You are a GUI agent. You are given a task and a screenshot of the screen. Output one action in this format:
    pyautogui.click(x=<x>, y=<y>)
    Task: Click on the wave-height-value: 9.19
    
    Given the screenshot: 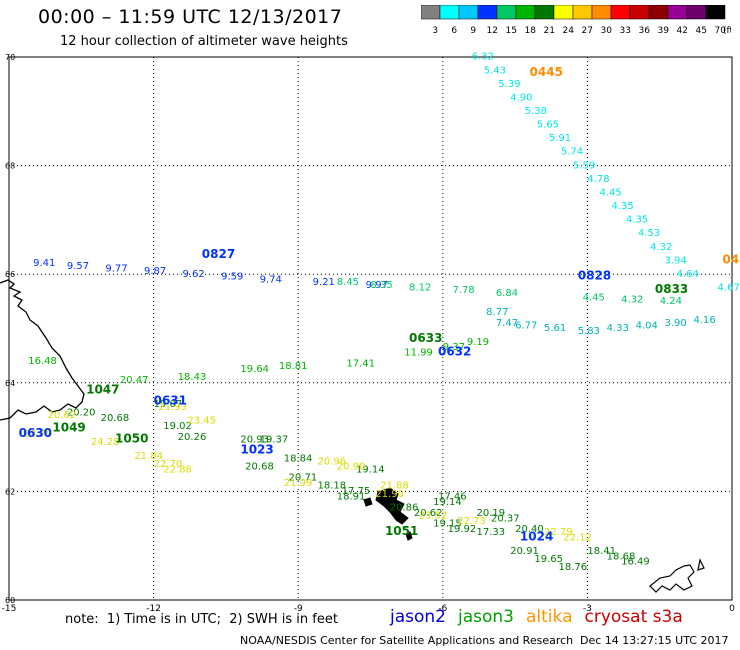 What is the action you would take?
    pyautogui.click(x=478, y=342)
    